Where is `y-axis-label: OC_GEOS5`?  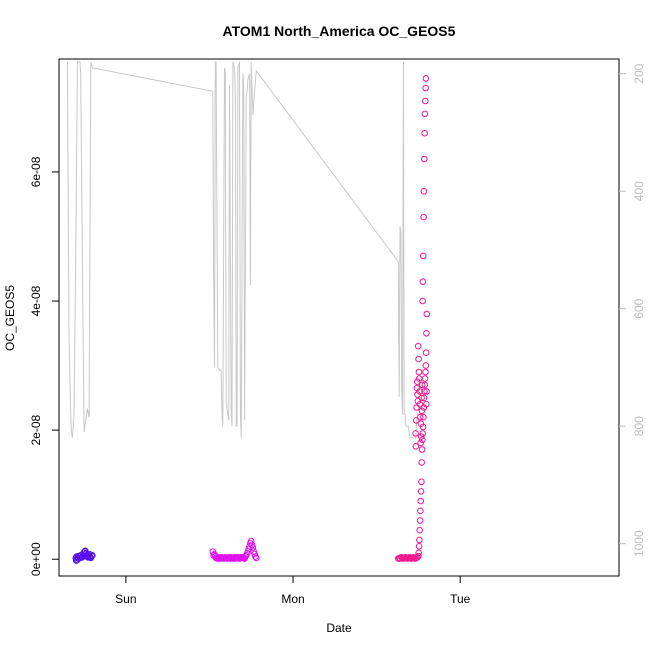 y-axis-label: OC_GEOS5 is located at coordinates (10, 318).